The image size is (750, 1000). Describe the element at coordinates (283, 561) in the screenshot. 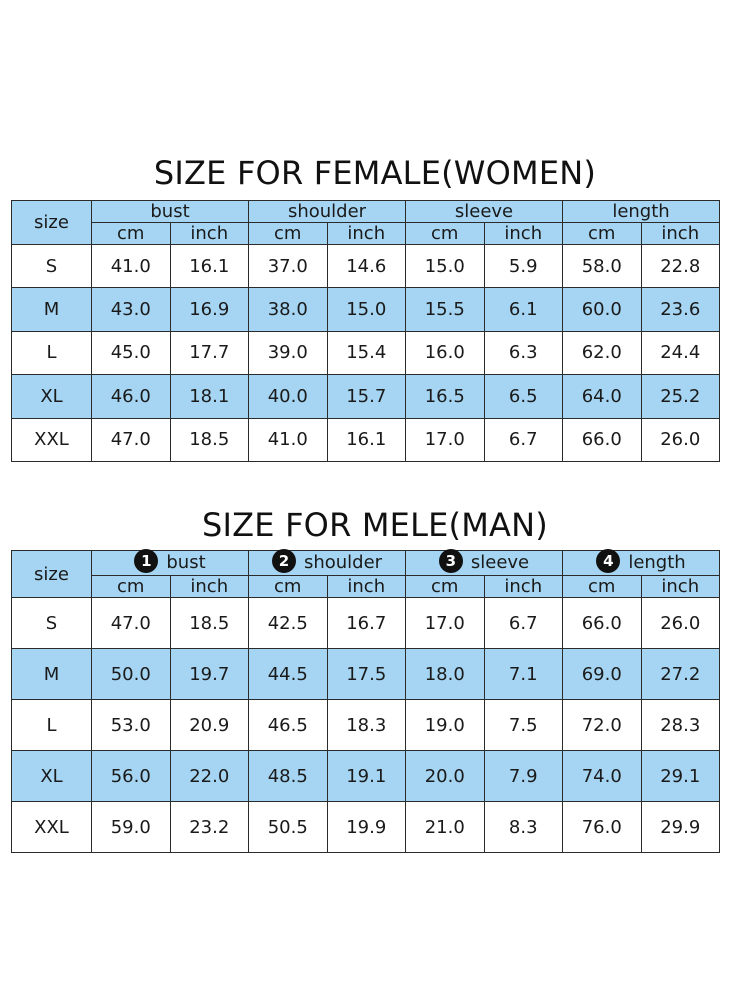

I see `number-two-icon: 2` at that location.